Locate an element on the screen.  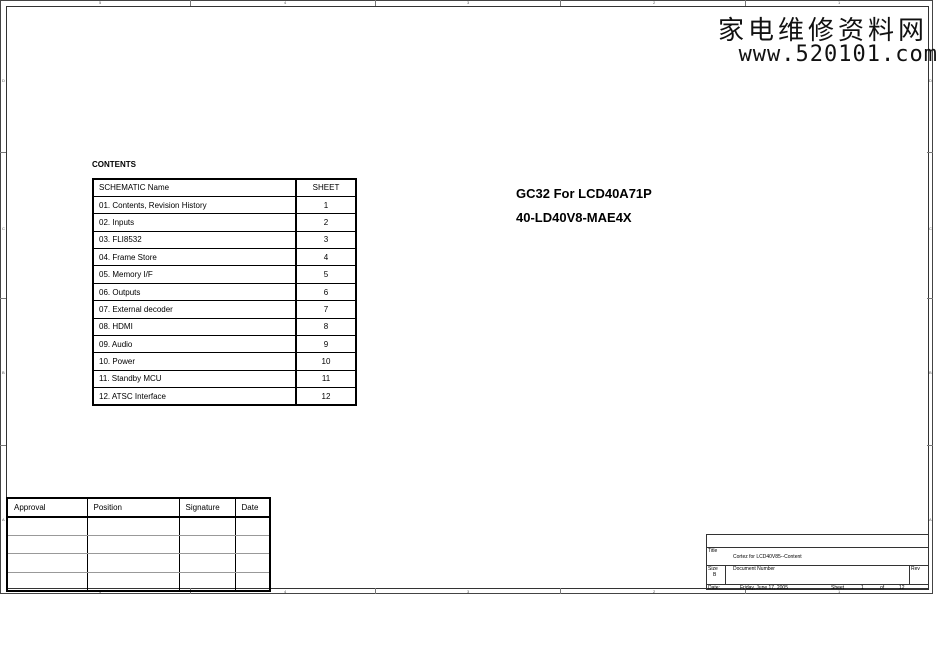
row-sheet: 1 is located at coordinates (325, 205).